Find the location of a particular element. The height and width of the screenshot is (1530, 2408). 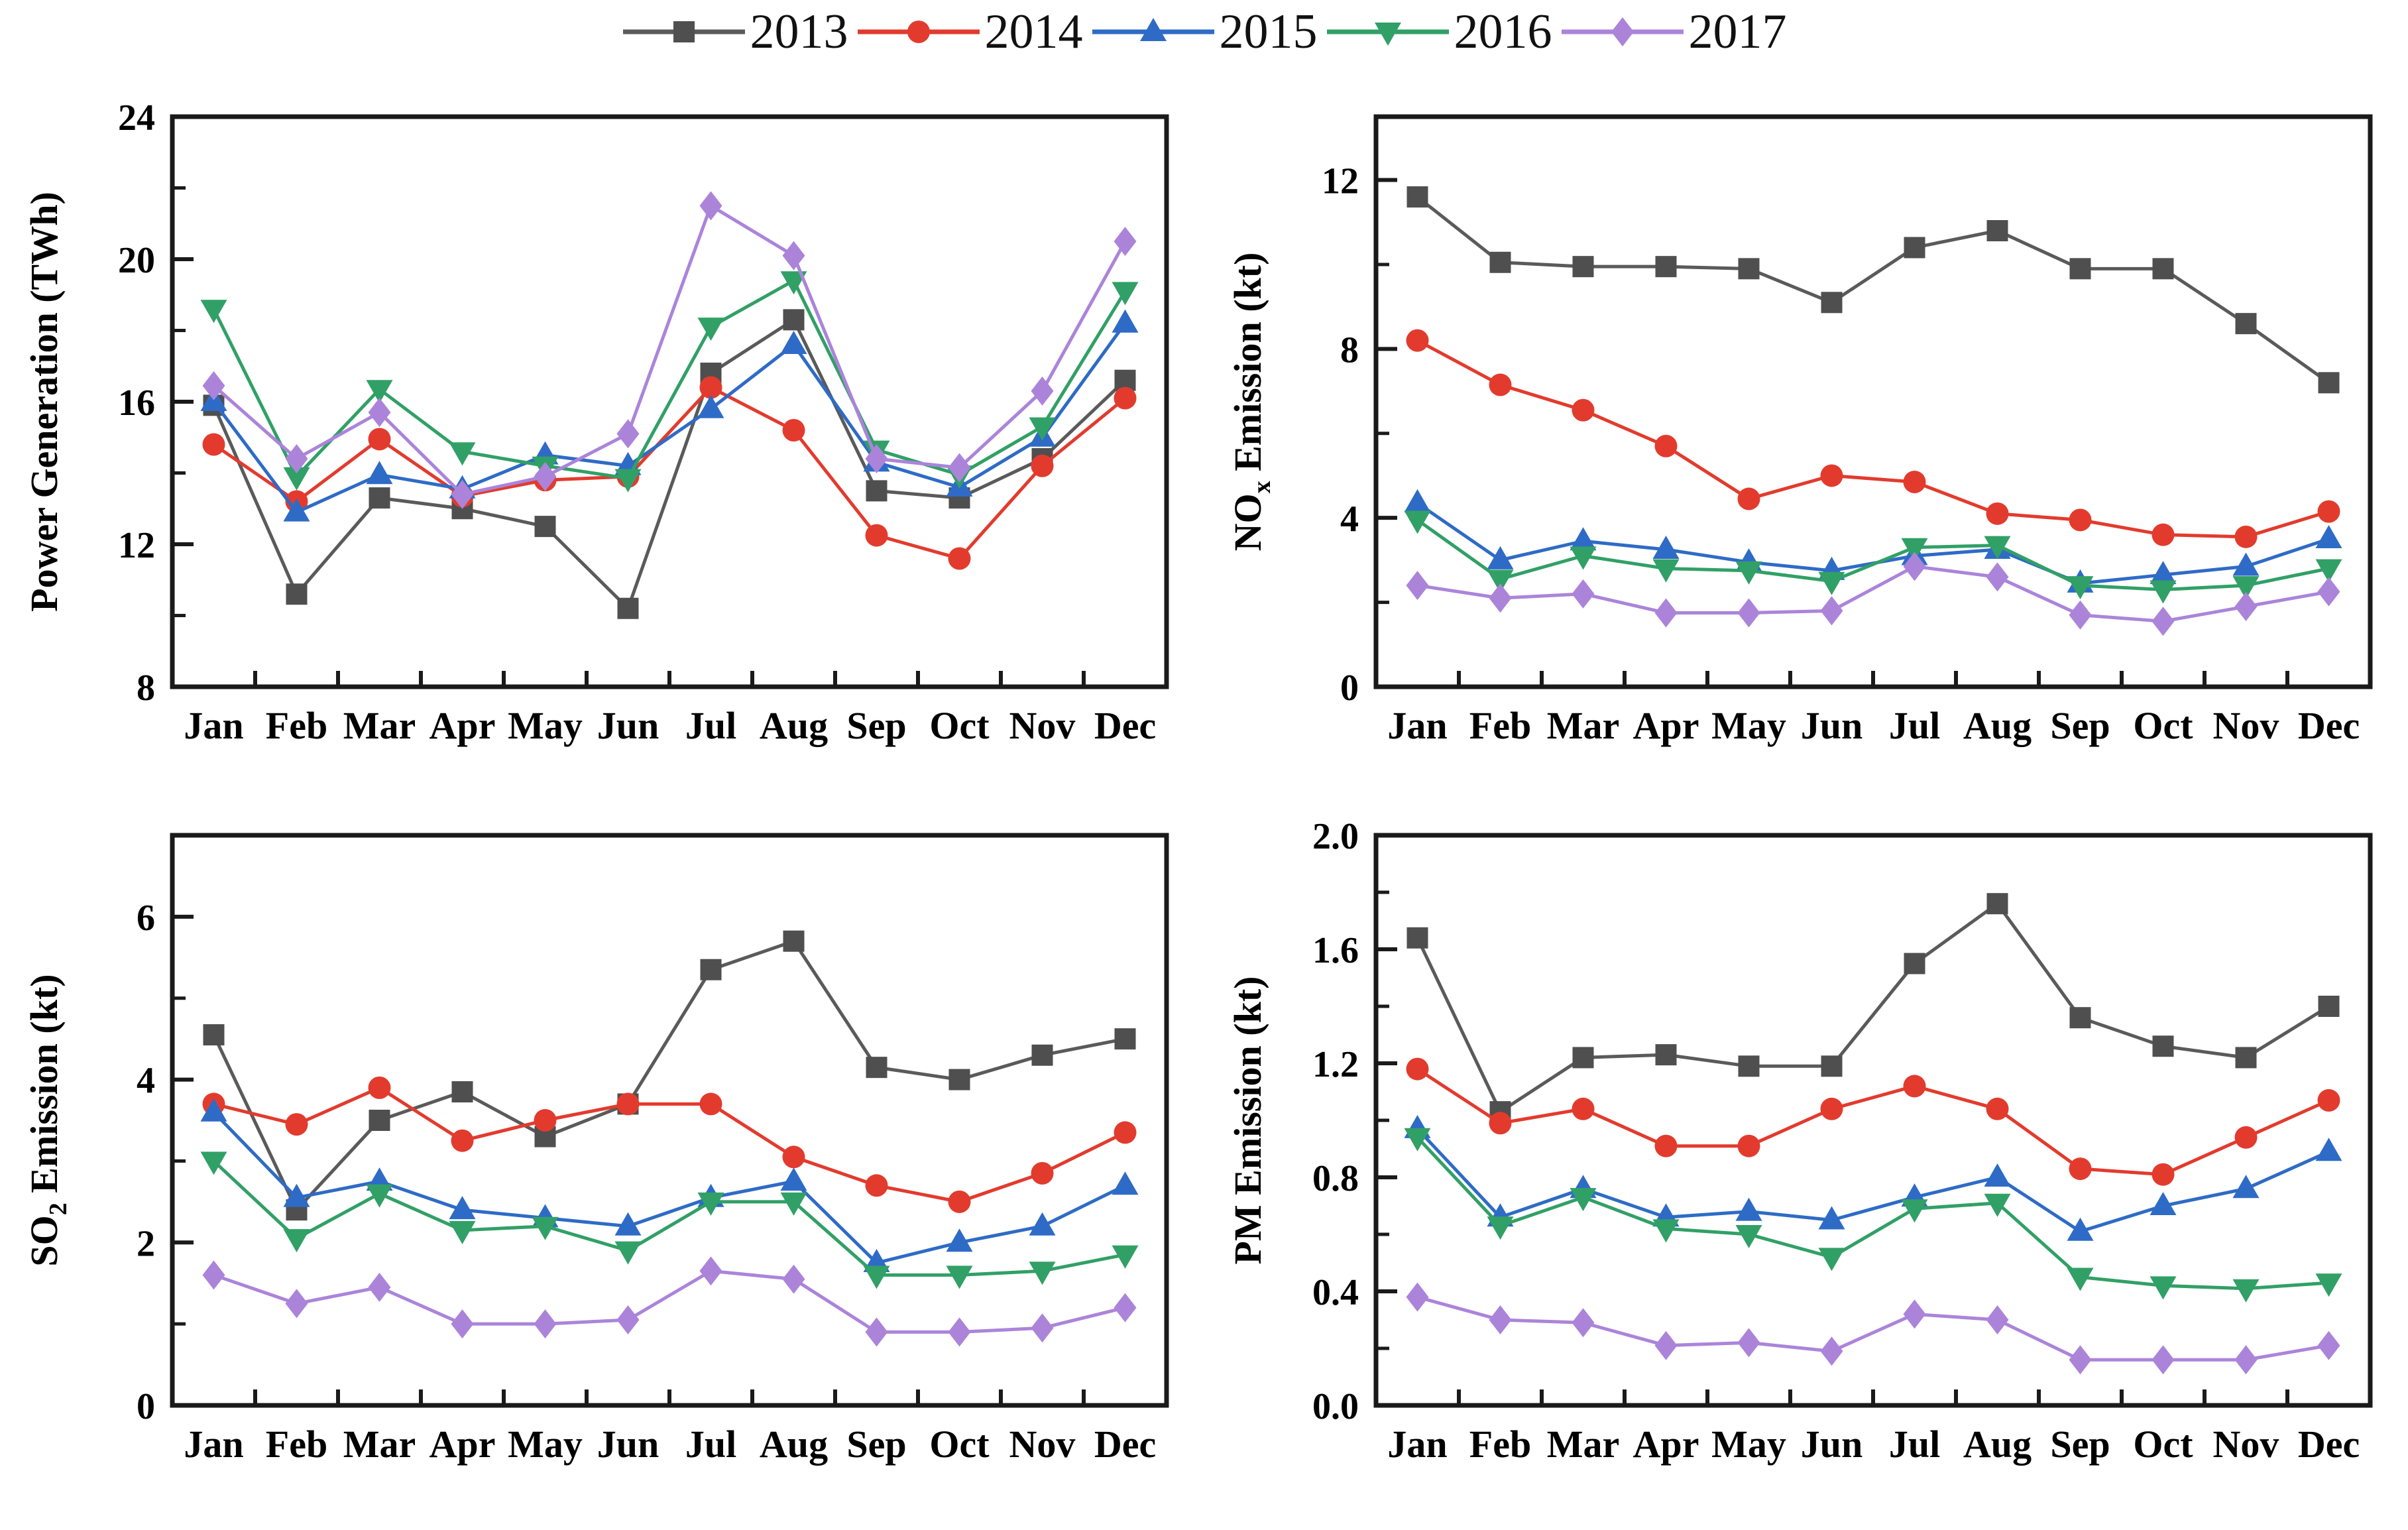

series-2014 is located at coordinates (1873, 1121).